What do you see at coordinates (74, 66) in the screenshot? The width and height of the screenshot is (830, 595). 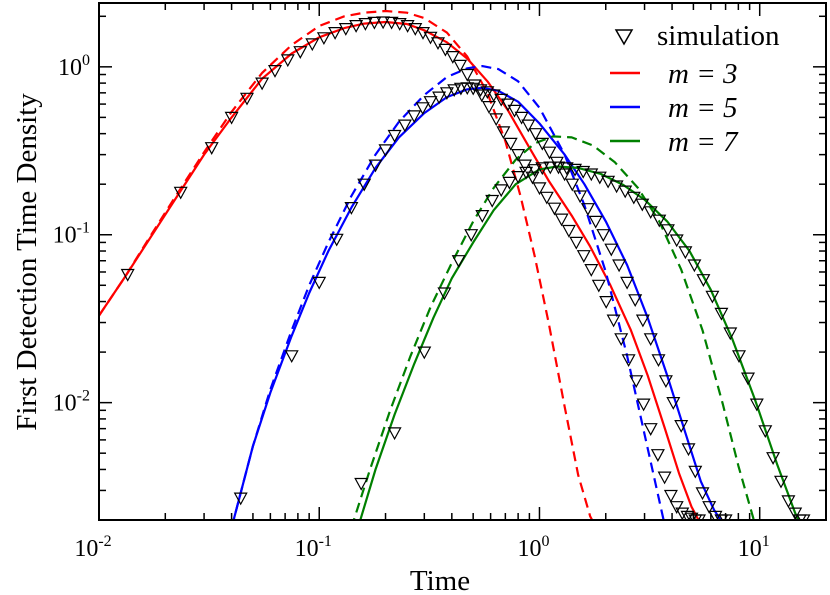 I see `y-tick-label: 10⁰` at bounding box center [74, 66].